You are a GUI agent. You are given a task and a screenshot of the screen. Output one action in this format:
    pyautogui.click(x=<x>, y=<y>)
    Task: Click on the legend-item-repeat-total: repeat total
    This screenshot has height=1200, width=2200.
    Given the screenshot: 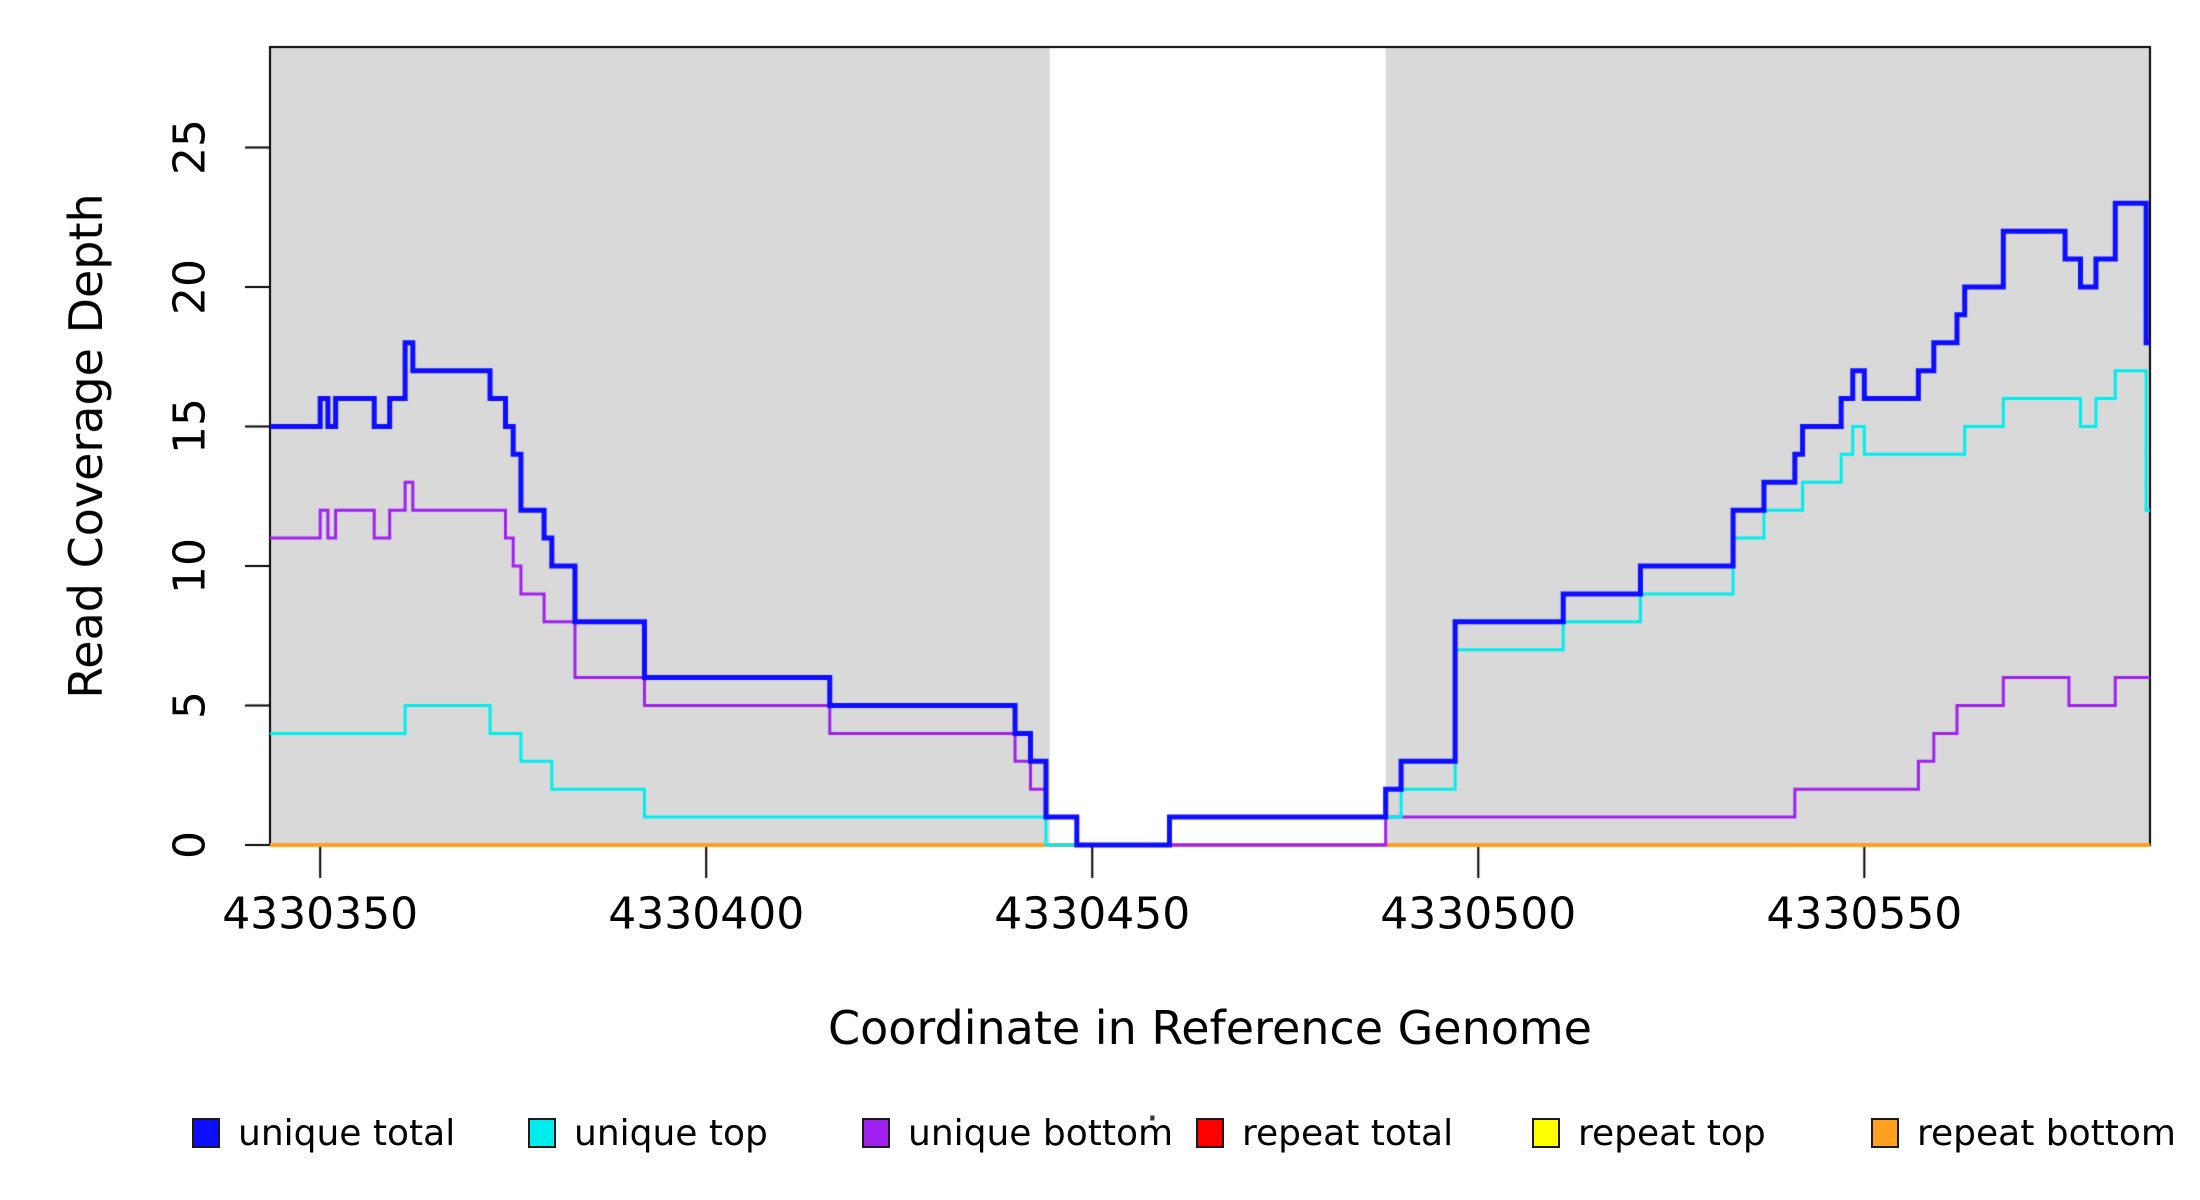 What is the action you would take?
    pyautogui.click(x=1325, y=1133)
    